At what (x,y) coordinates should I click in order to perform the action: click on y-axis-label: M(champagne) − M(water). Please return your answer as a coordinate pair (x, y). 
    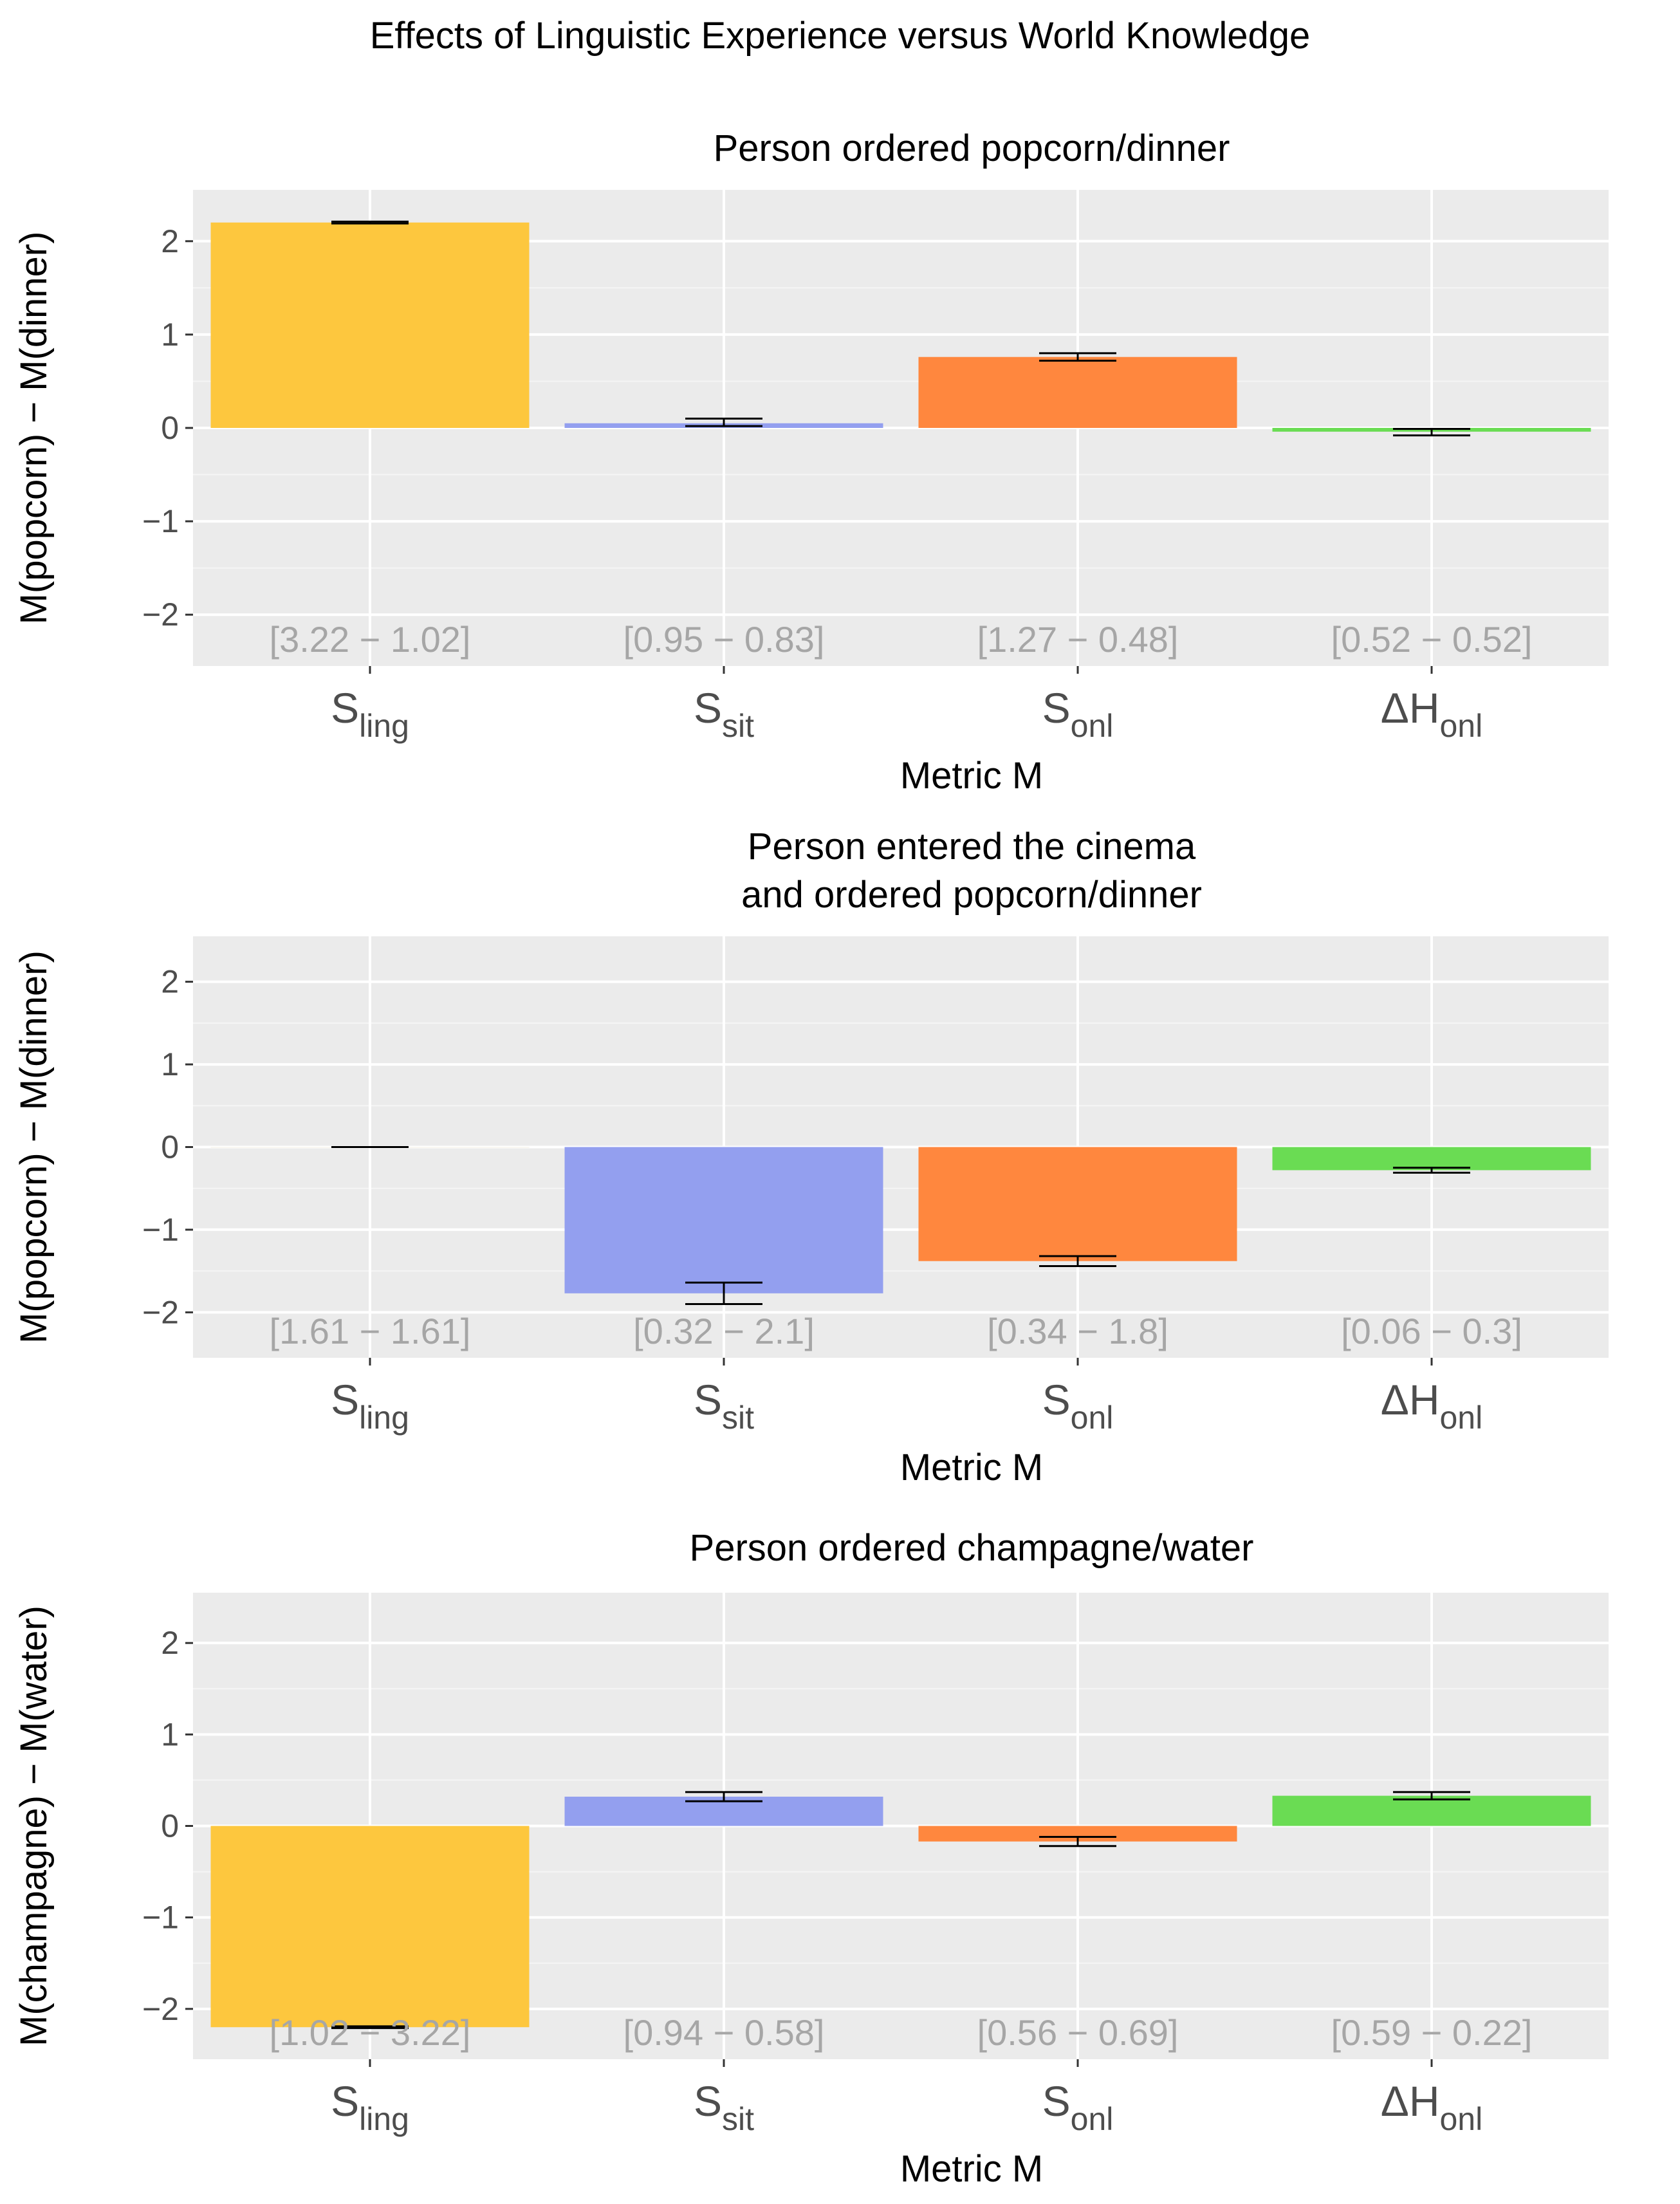
    Looking at the image, I should click on (34, 1826).